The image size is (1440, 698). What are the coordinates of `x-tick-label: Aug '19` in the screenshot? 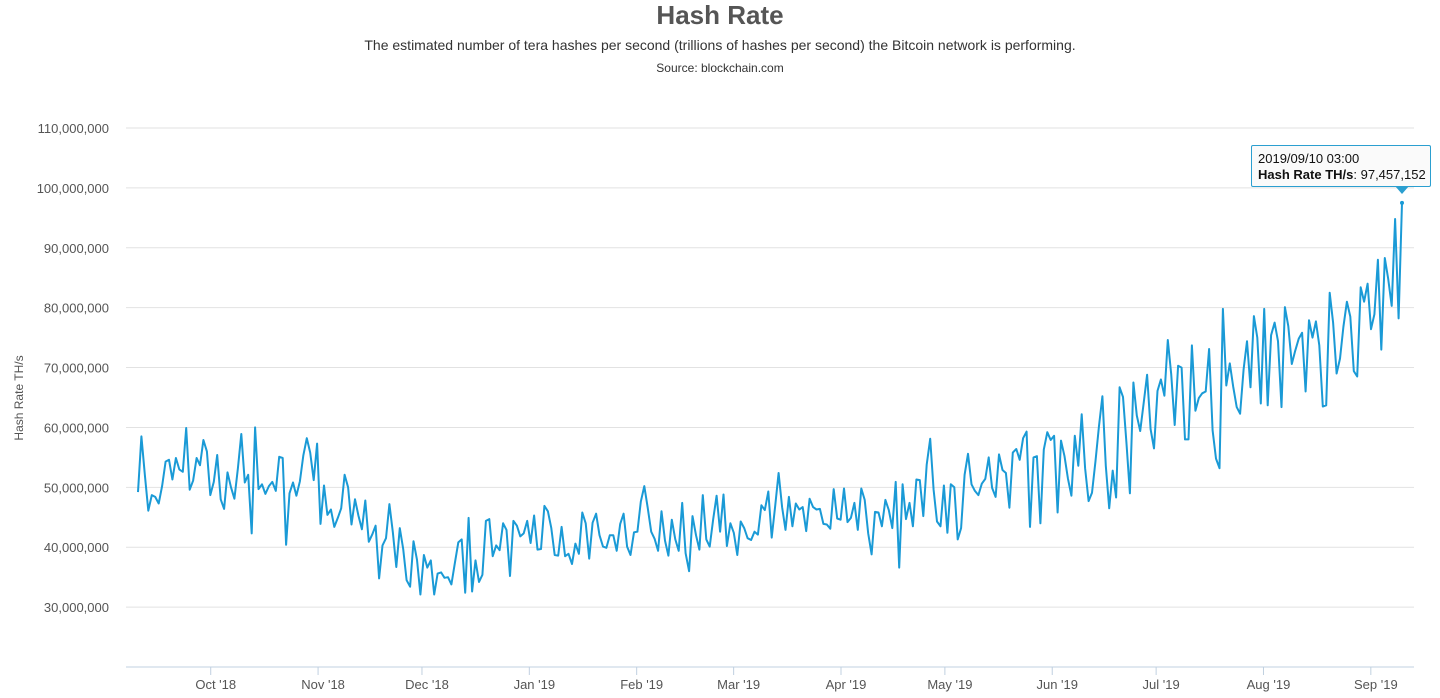 It's located at (1269, 684).